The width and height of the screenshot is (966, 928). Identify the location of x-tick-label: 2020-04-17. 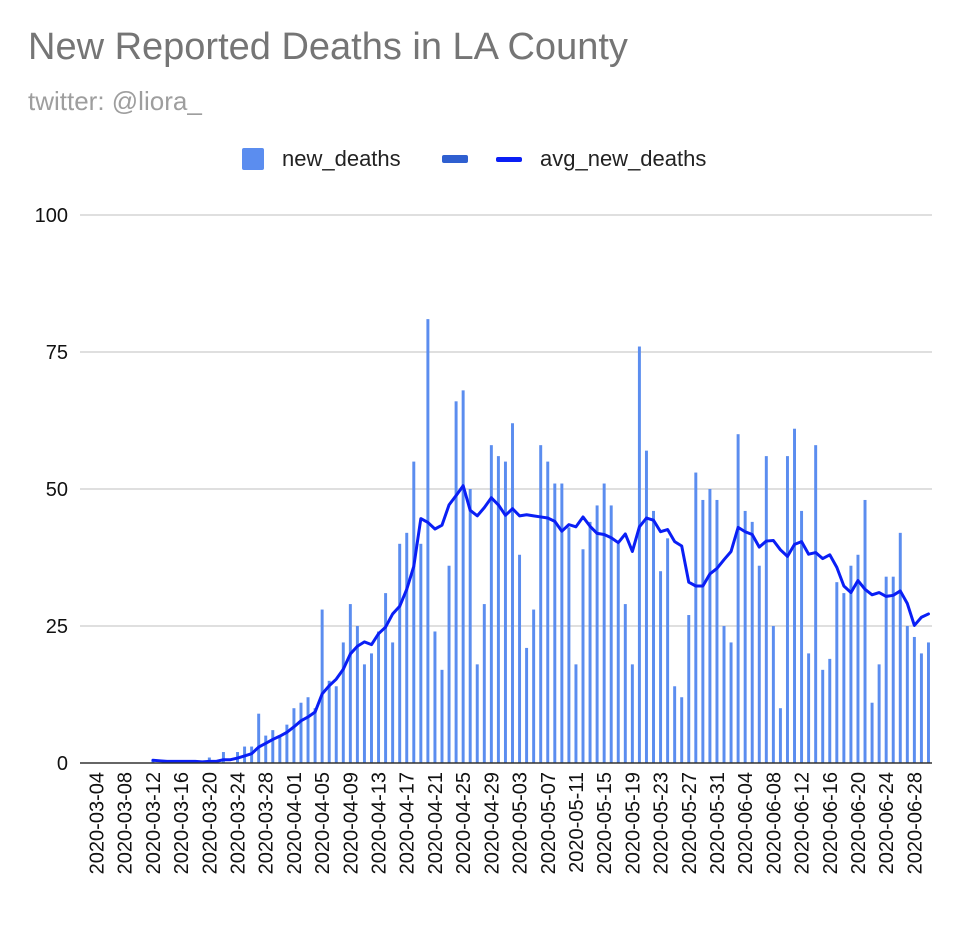
(408, 823).